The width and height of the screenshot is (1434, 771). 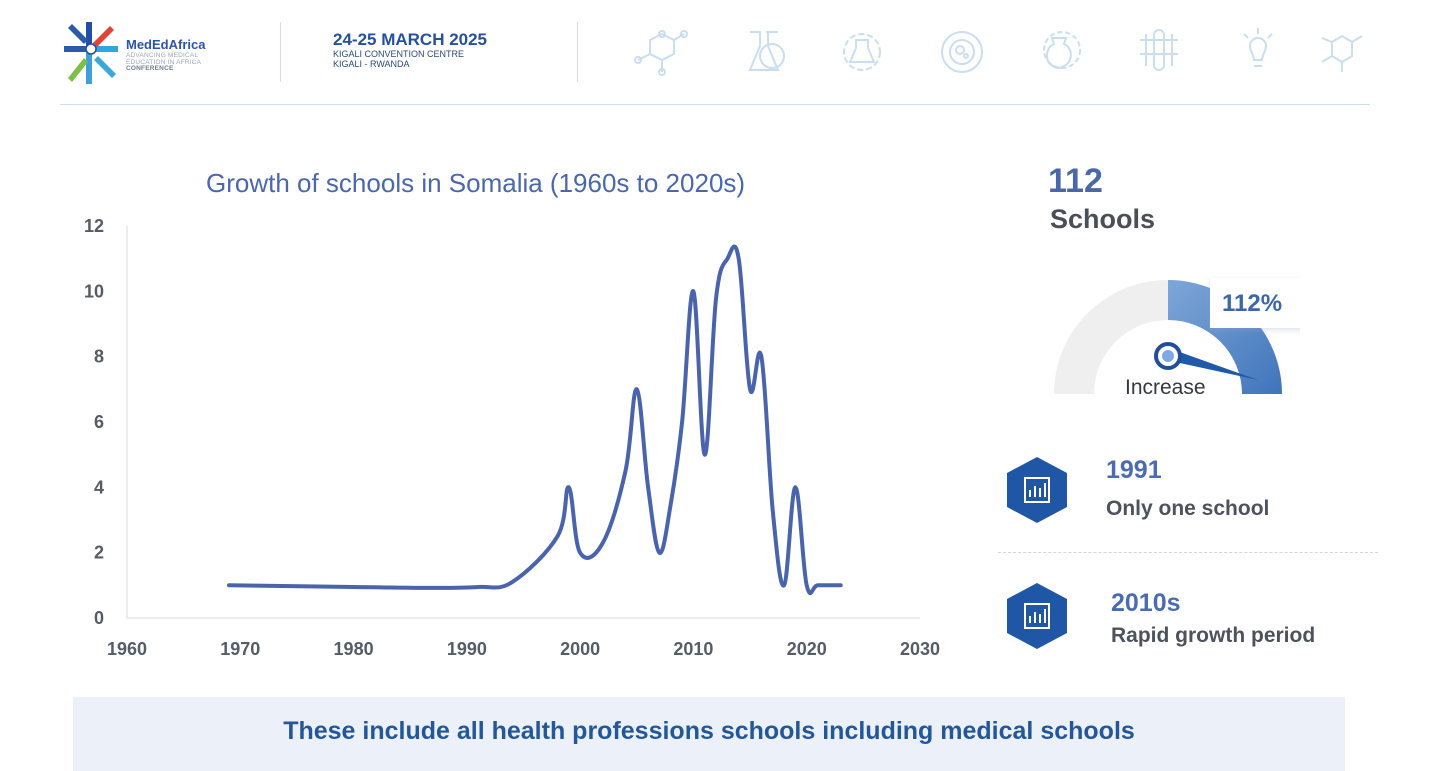 What do you see at coordinates (1188, 552) in the screenshot?
I see `info-divider` at bounding box center [1188, 552].